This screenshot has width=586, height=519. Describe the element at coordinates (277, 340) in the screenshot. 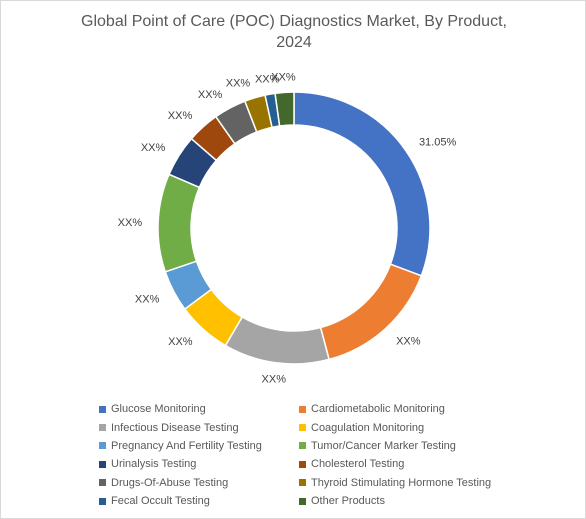

I see `slice-infectious-disease-testing` at that location.